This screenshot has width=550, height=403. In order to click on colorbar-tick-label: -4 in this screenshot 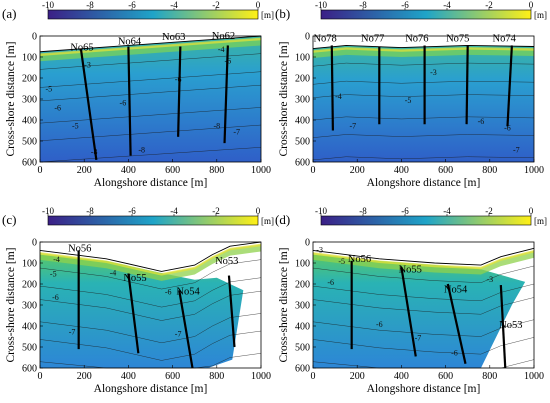, I will do `click(447, 211)`.